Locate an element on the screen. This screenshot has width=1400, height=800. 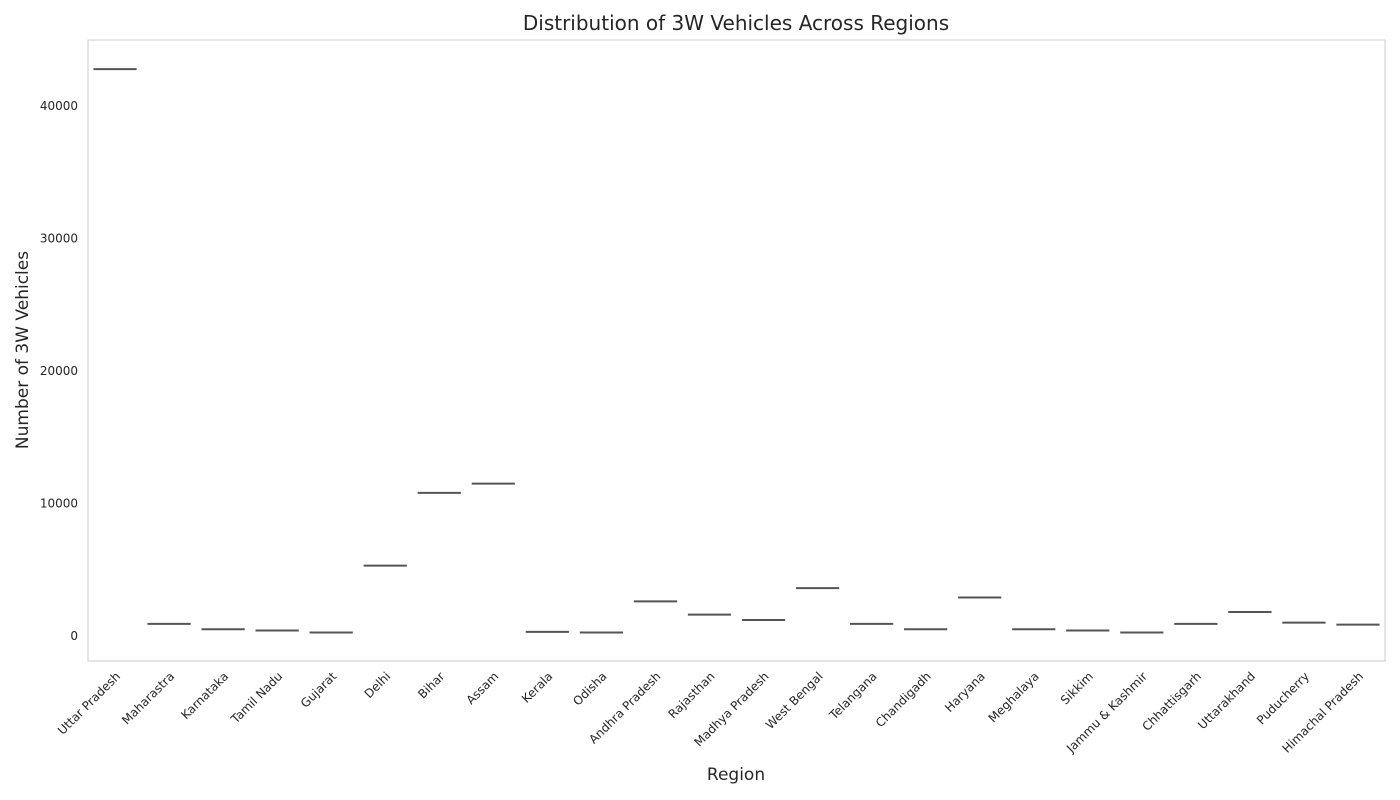
x-tick-label: Gujarat is located at coordinates (319, 690).